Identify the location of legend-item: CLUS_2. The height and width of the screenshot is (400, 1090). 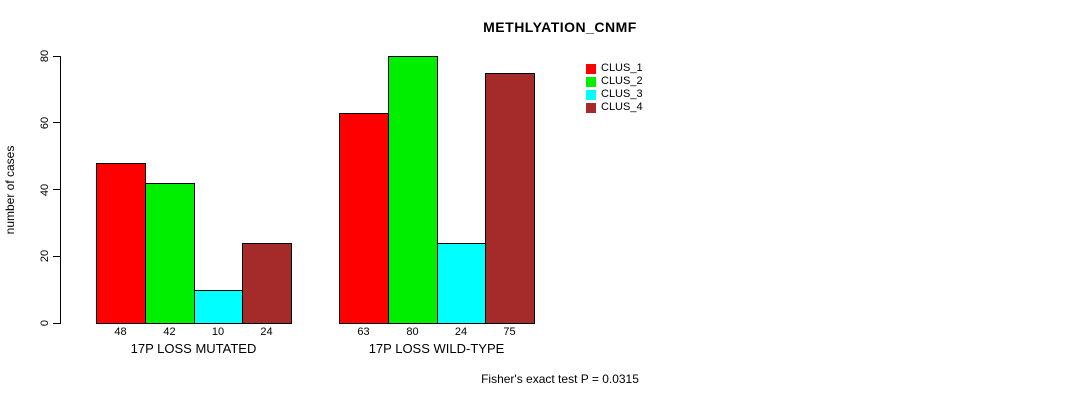
(614, 81).